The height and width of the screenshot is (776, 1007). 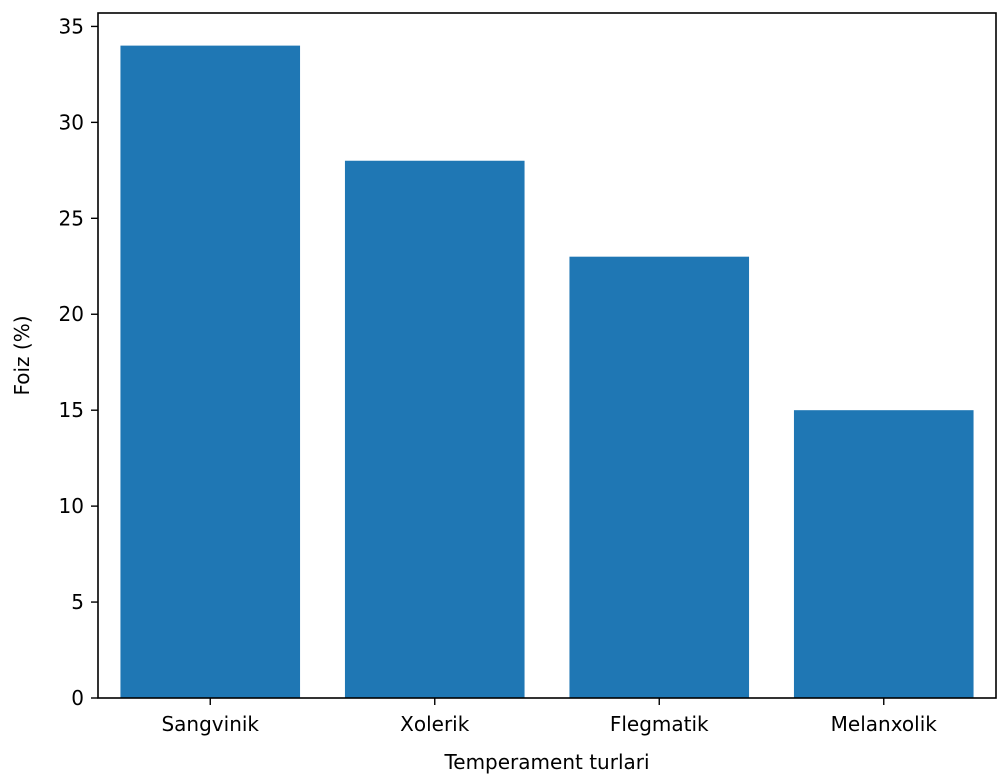 I want to click on bar-melanxolik, so click(x=883, y=554).